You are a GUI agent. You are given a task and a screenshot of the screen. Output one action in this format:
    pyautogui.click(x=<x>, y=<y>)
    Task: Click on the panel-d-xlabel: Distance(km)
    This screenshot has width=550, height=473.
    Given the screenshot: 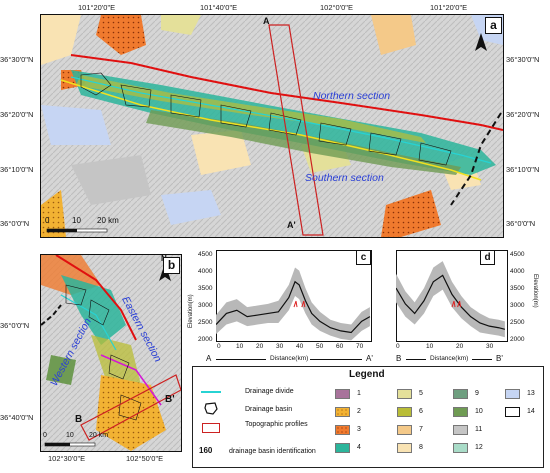 What is the action you would take?
    pyautogui.click(x=449, y=358)
    